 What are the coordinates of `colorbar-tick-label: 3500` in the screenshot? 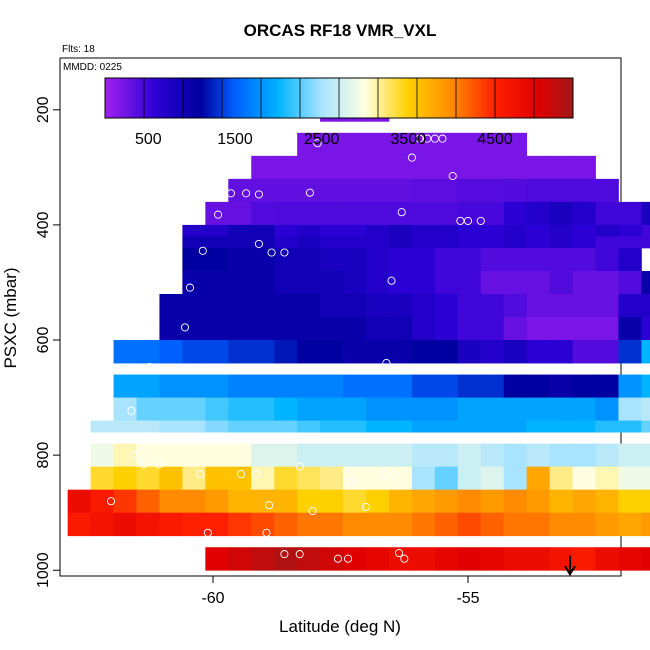 It's located at (409, 139).